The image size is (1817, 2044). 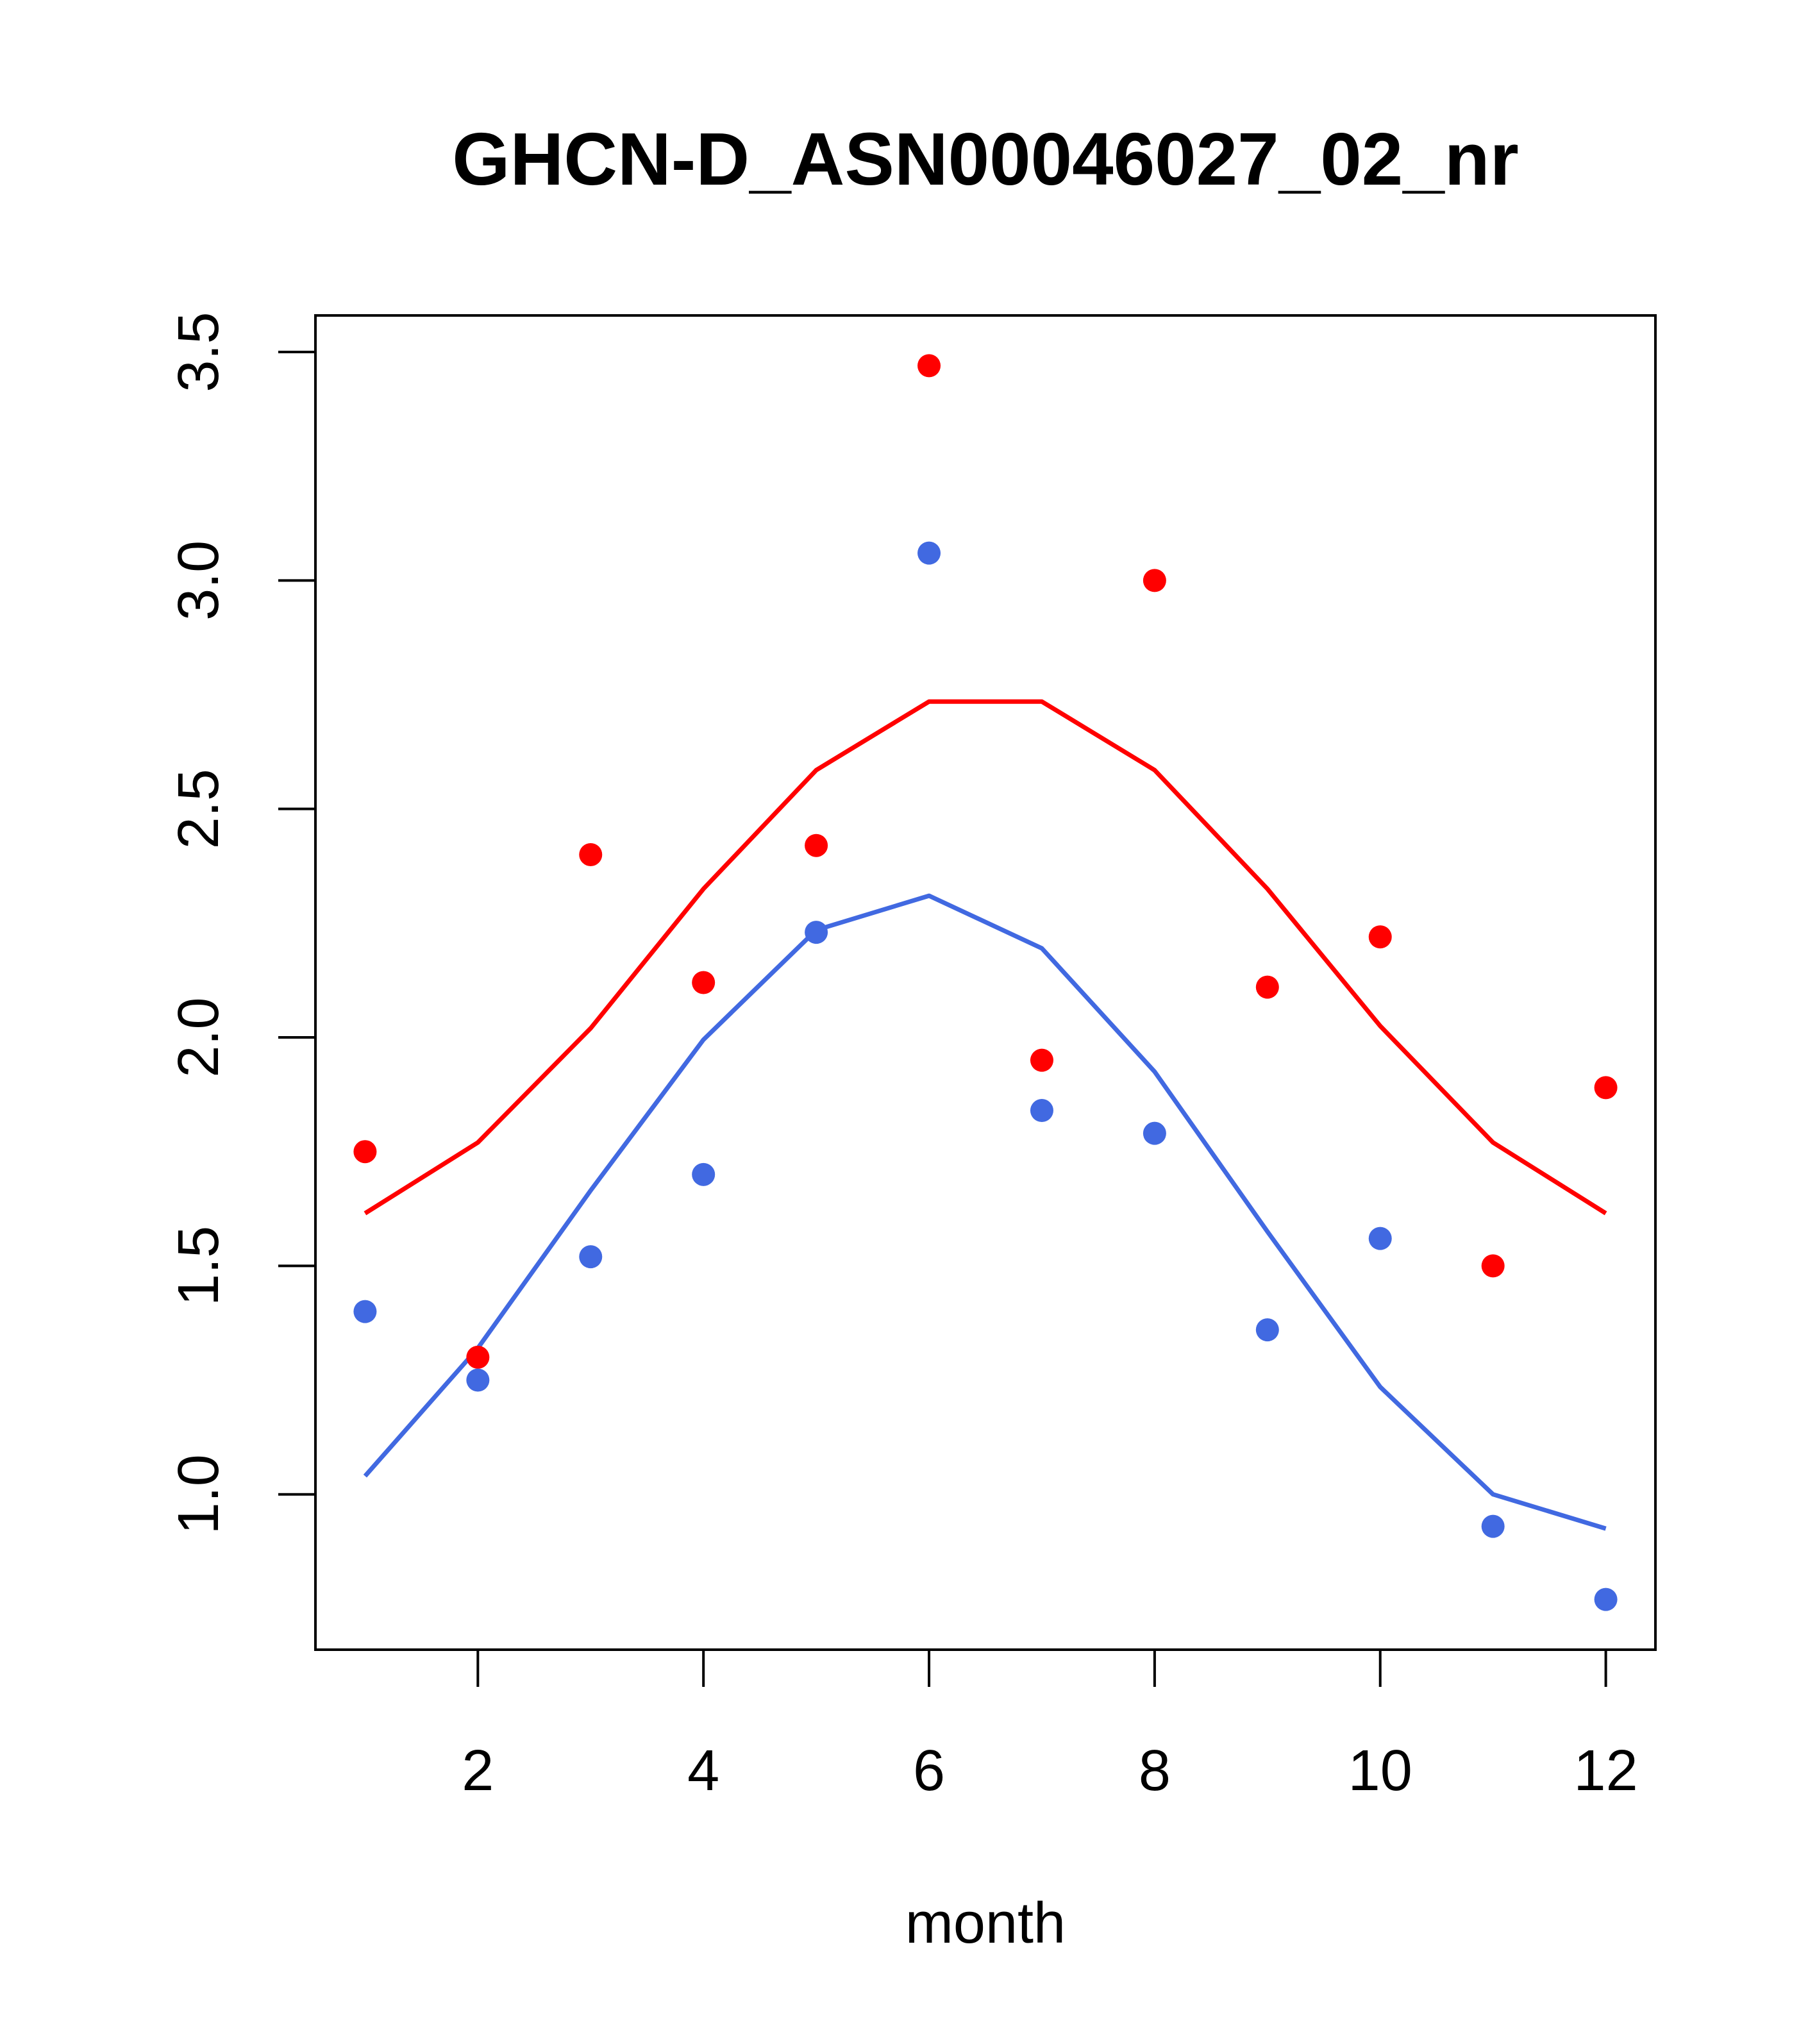 I want to click on x-tick-label: 6, so click(x=929, y=1771).